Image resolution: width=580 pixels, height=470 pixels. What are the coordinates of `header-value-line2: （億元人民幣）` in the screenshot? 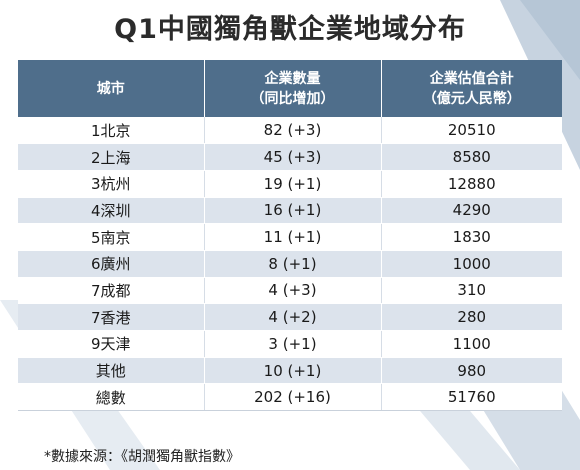 It's located at (471, 98).